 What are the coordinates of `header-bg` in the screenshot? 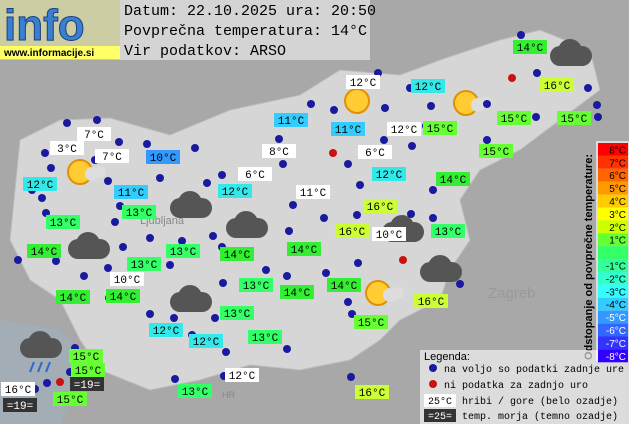 It's located at (245, 30).